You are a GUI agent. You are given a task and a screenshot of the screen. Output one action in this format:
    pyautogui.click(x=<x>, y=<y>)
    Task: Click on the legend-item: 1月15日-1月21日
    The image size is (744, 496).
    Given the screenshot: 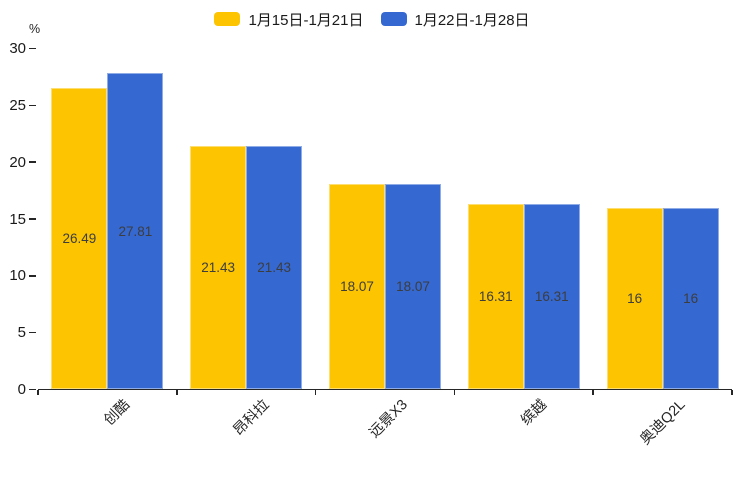 What is the action you would take?
    pyautogui.click(x=289, y=19)
    